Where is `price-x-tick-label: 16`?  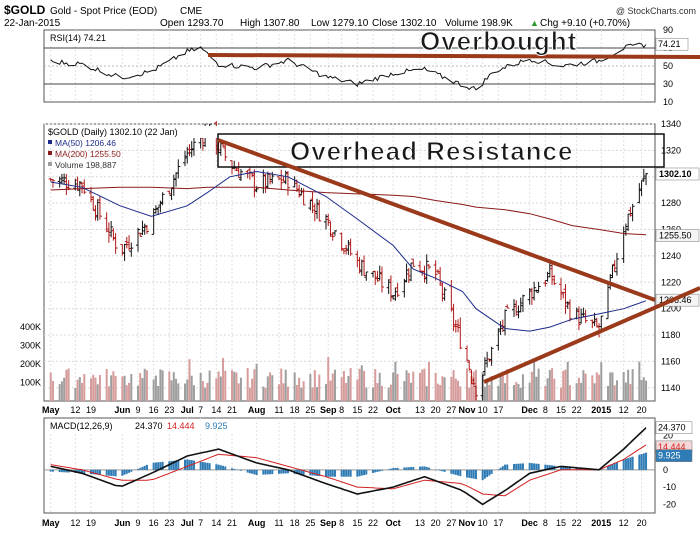 price-x-tick-label: 16 is located at coordinates (154, 410).